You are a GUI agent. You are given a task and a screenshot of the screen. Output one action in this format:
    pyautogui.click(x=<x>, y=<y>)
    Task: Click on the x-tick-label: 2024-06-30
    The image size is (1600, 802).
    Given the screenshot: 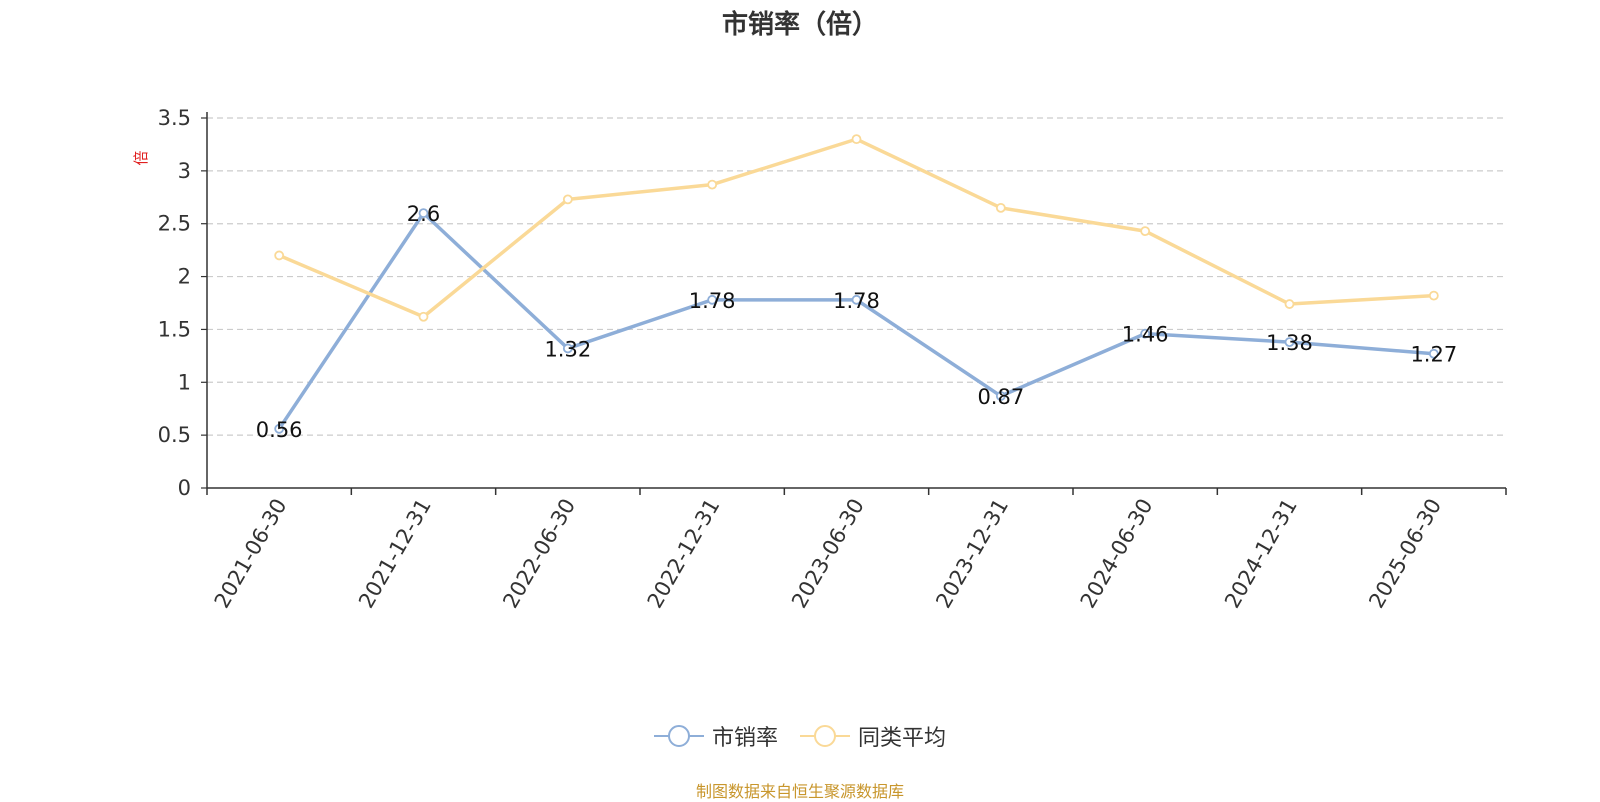 What is the action you would take?
    pyautogui.click(x=1117, y=554)
    